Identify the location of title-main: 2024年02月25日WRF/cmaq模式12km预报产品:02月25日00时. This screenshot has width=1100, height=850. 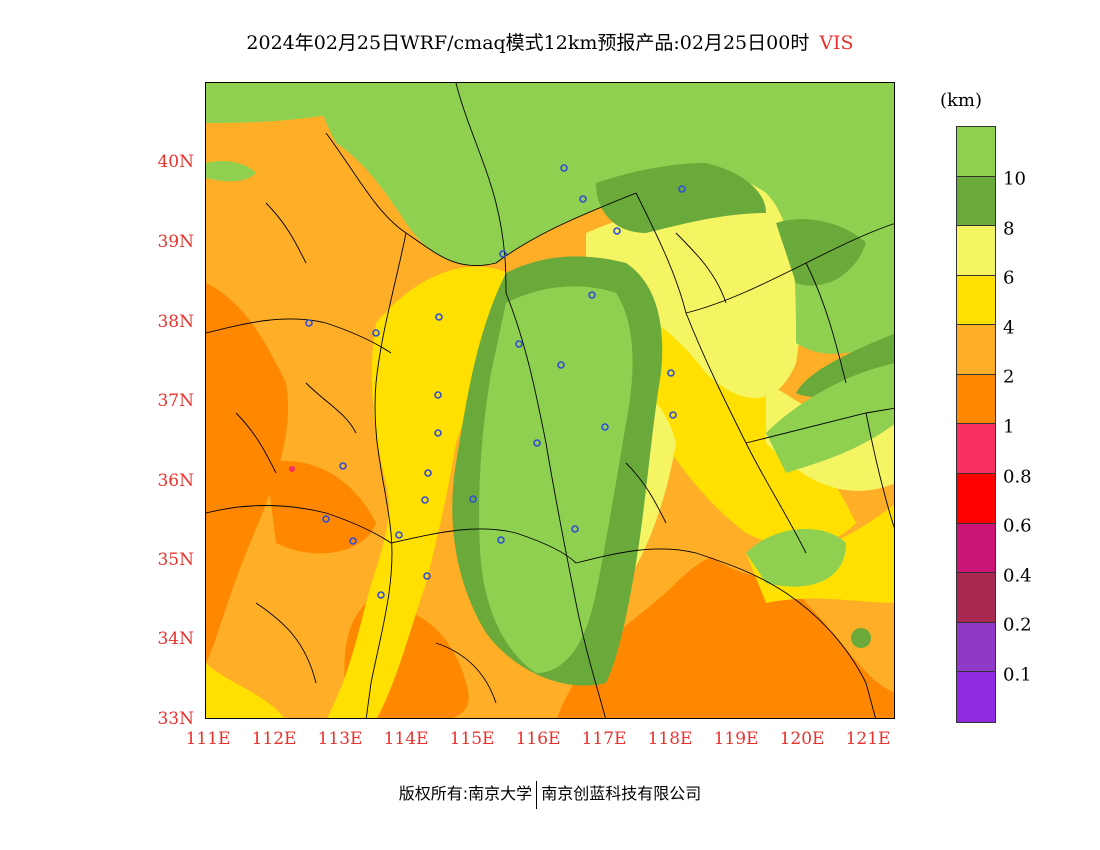
(528, 43).